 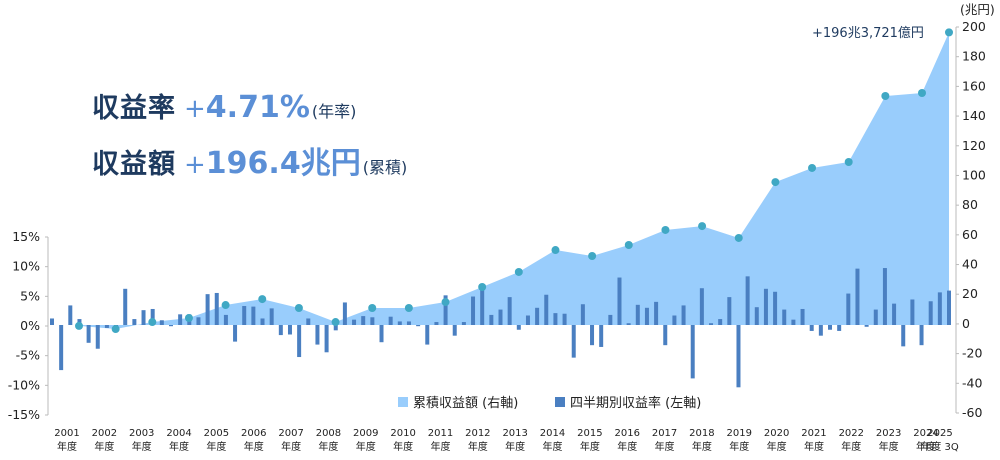 I want to click on x-year-label: 2005, so click(x=216, y=433).